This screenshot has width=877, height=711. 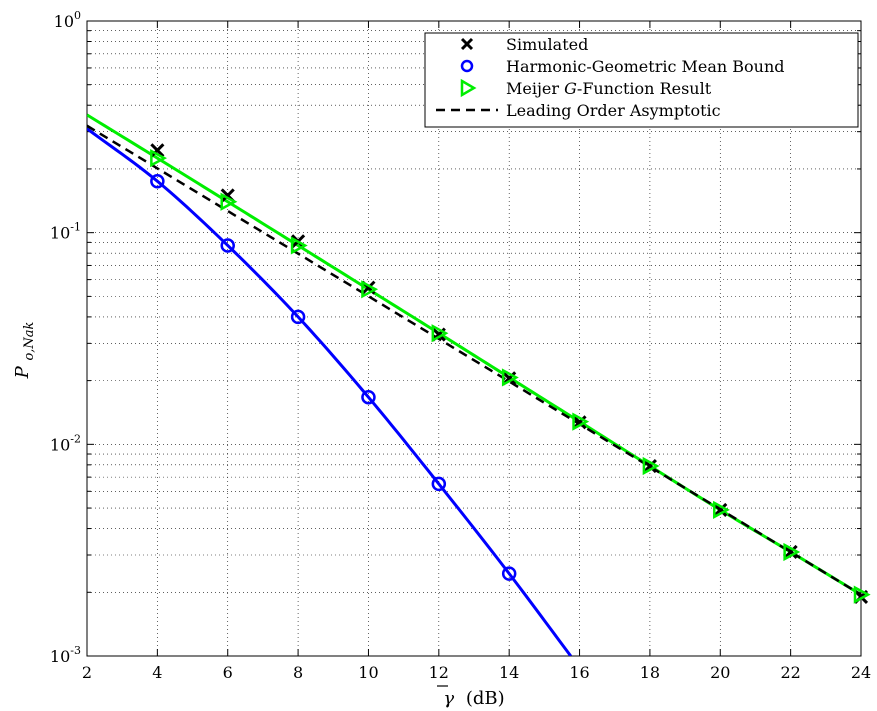 I want to click on x-tick-label: 2, so click(x=87, y=672).